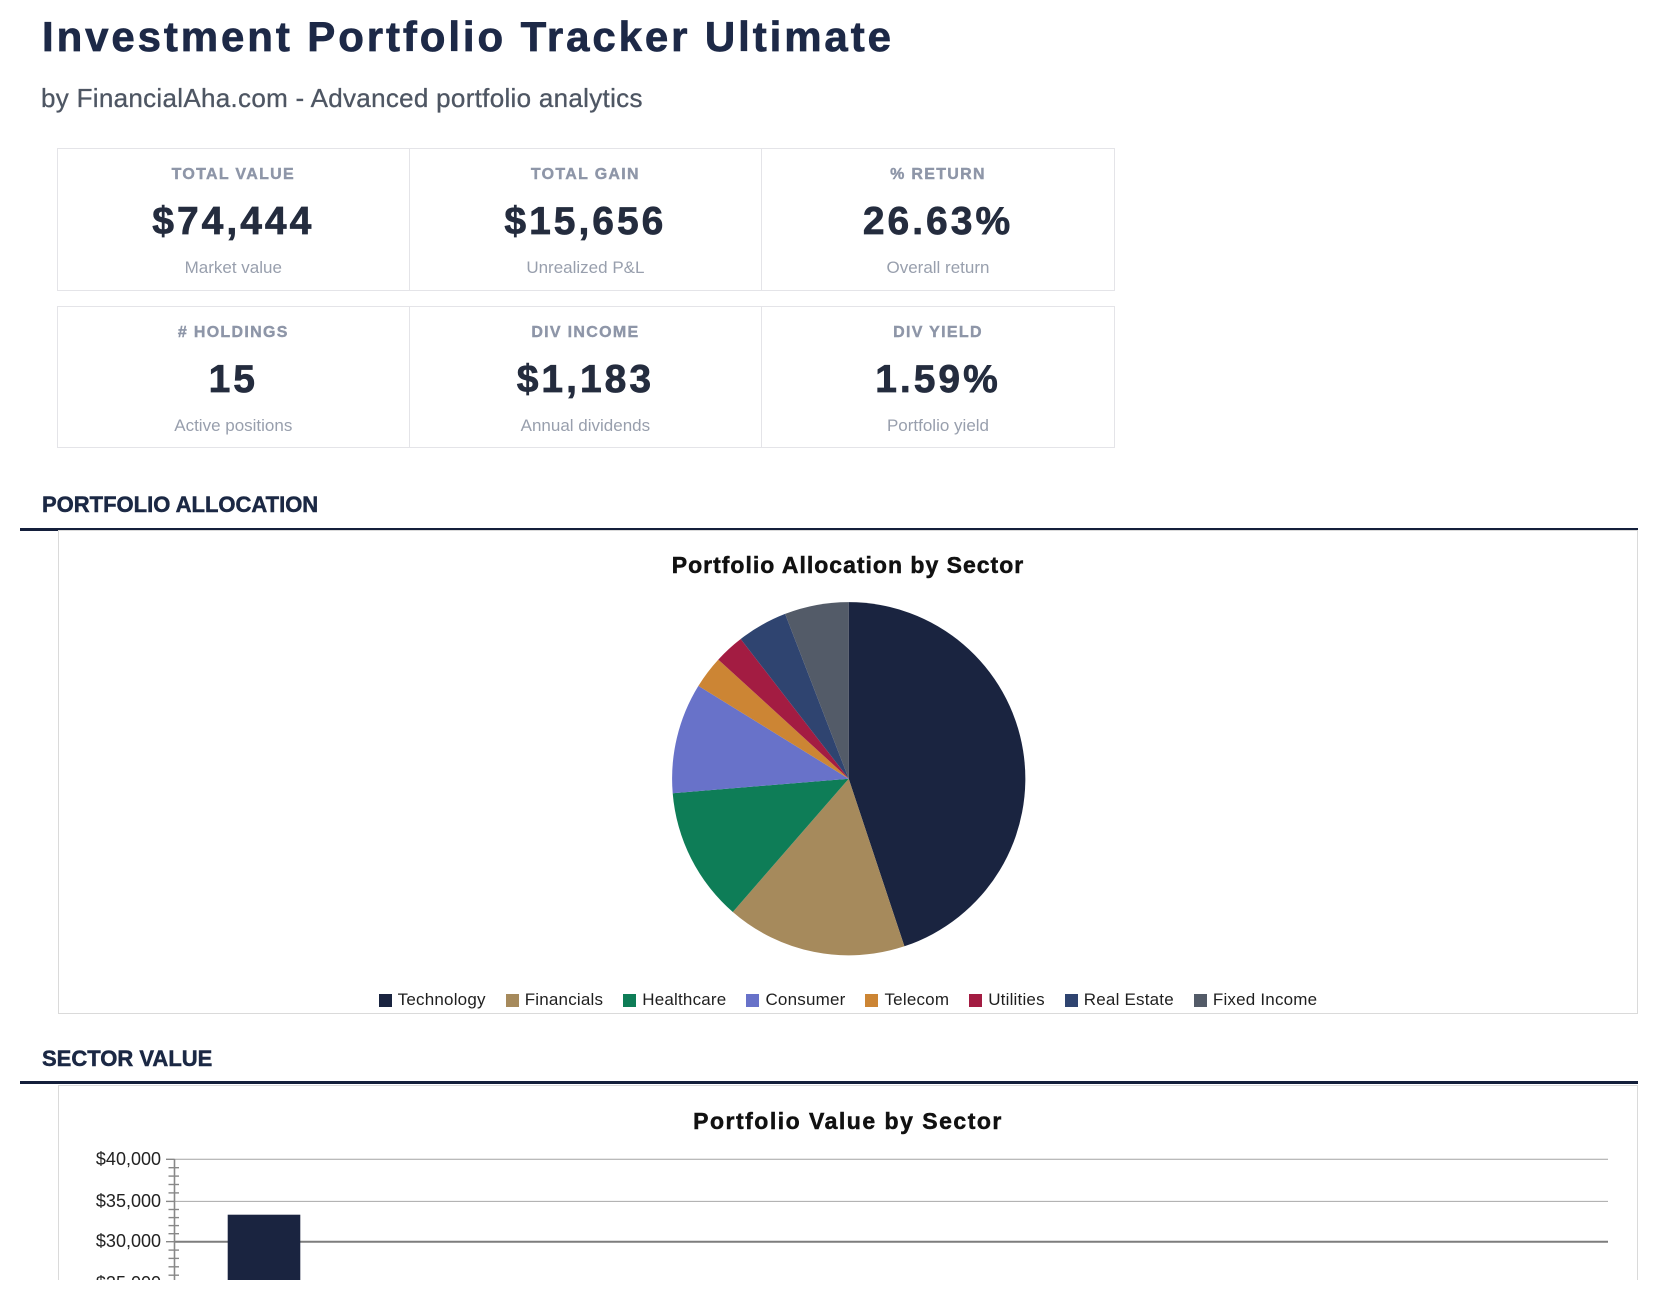 This screenshot has height=1300, width=1660. What do you see at coordinates (128, 1241) in the screenshot?
I see `svg-text: $30,000` at bounding box center [128, 1241].